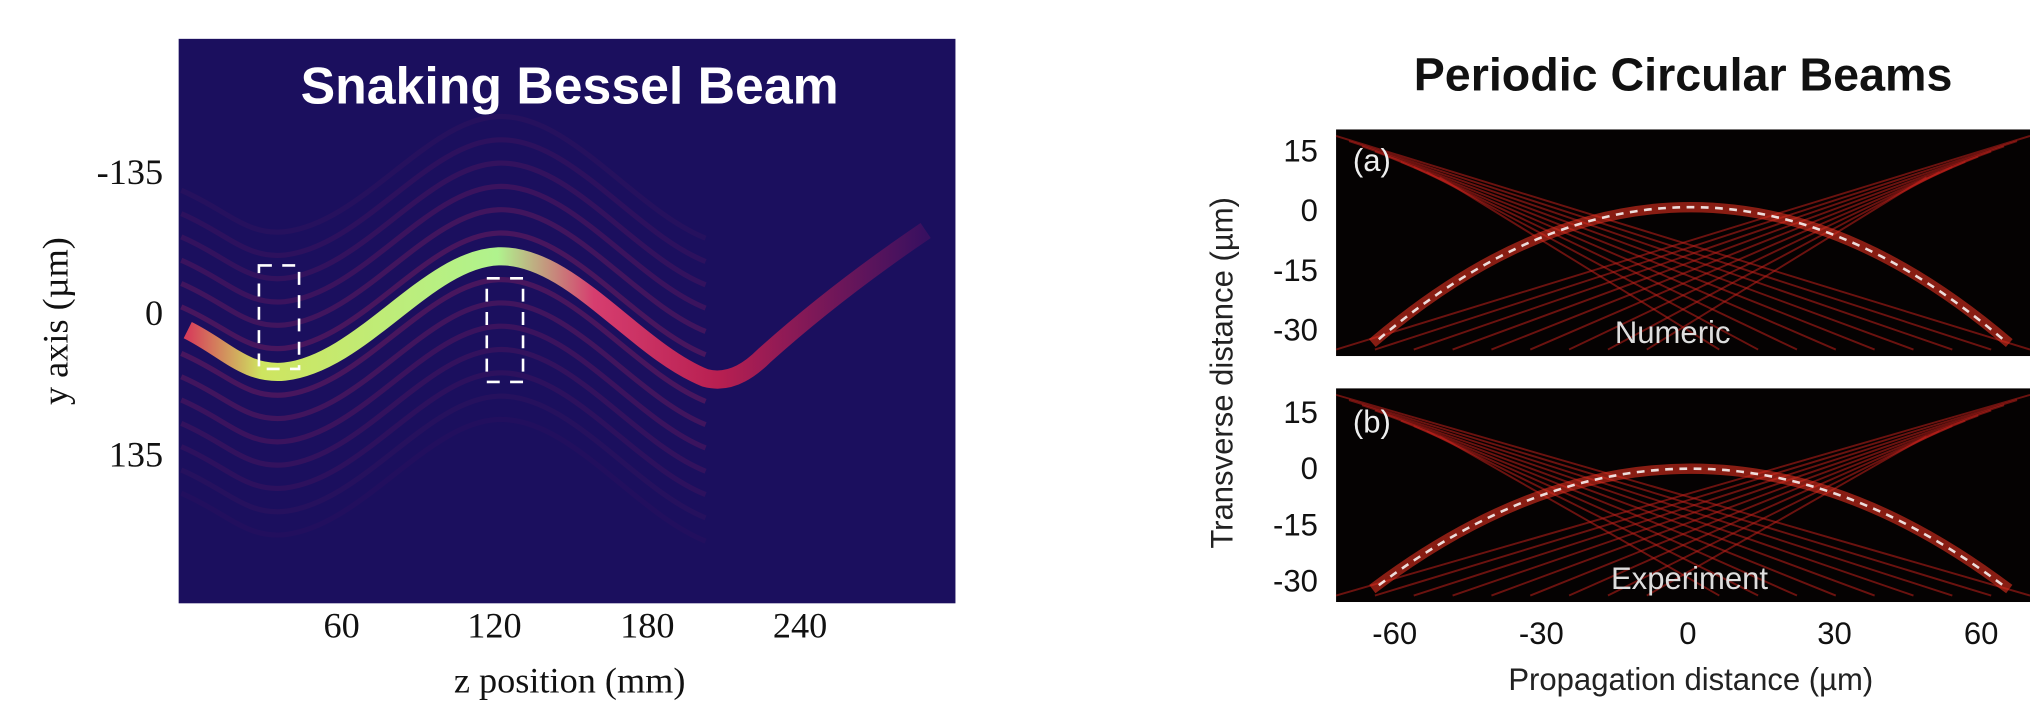  I want to click on annotation: Experiment, so click(1689, 578).